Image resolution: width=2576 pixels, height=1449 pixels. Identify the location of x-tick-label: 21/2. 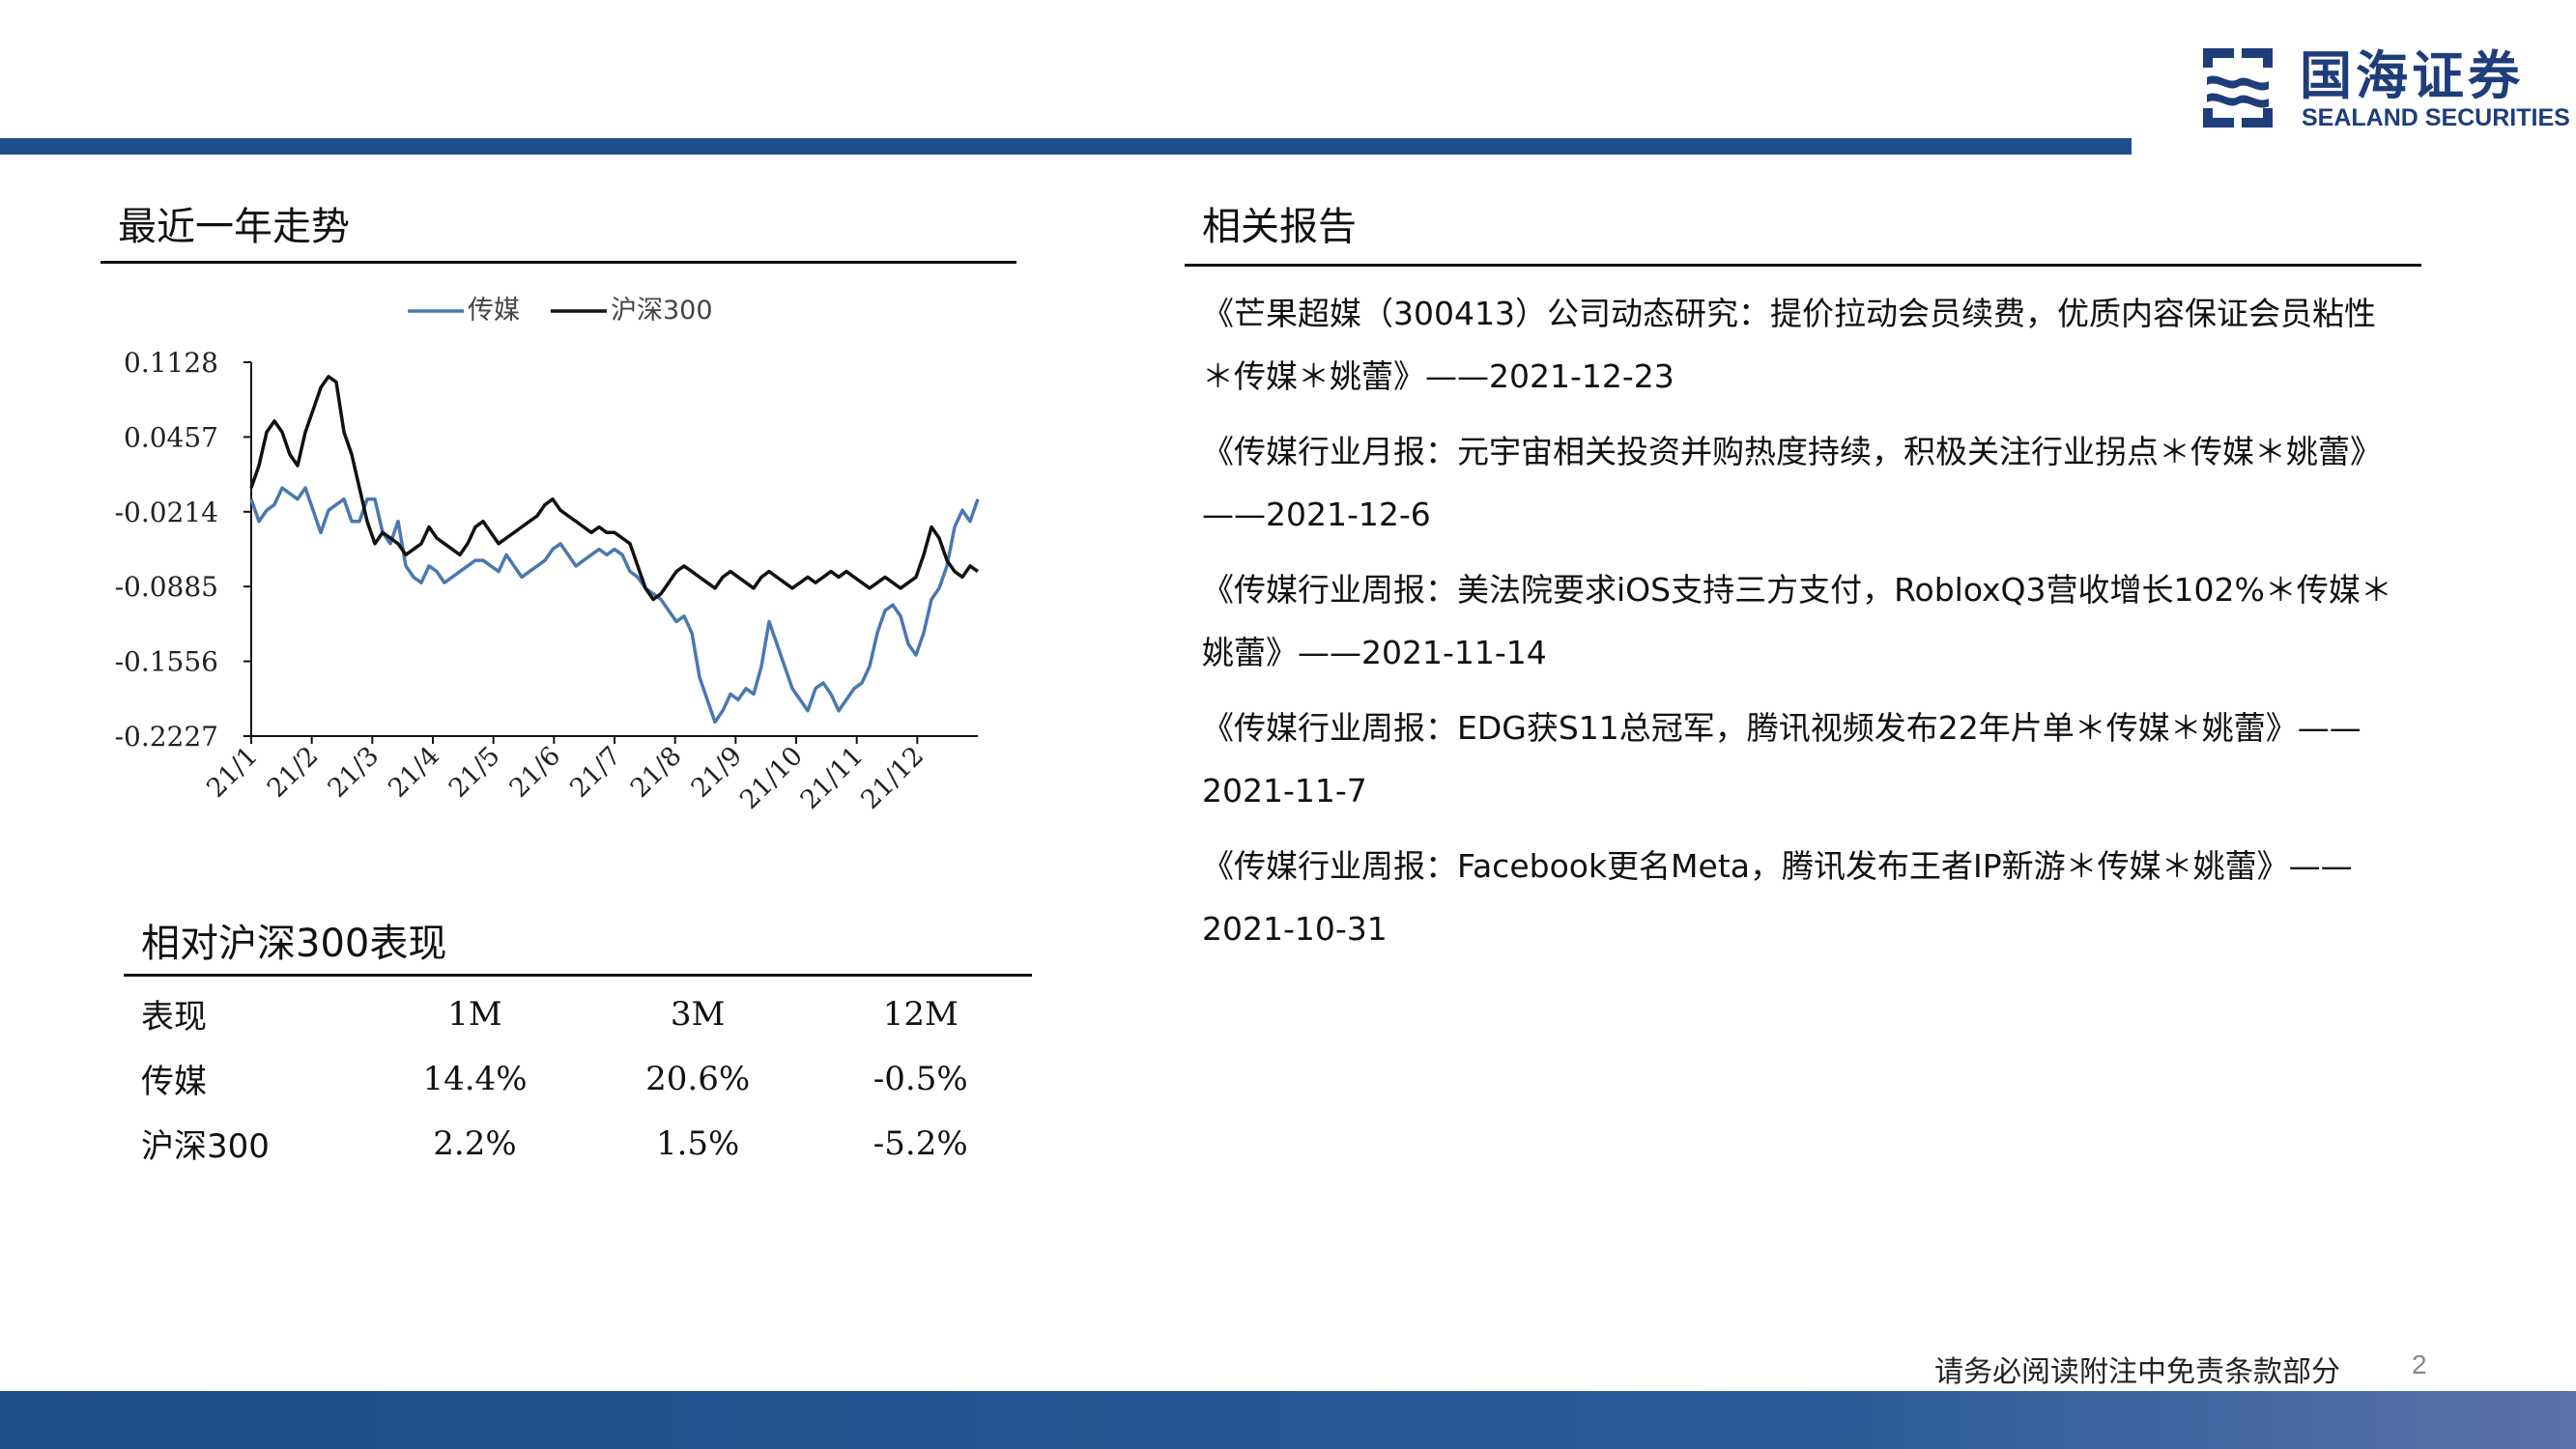
(293, 772).